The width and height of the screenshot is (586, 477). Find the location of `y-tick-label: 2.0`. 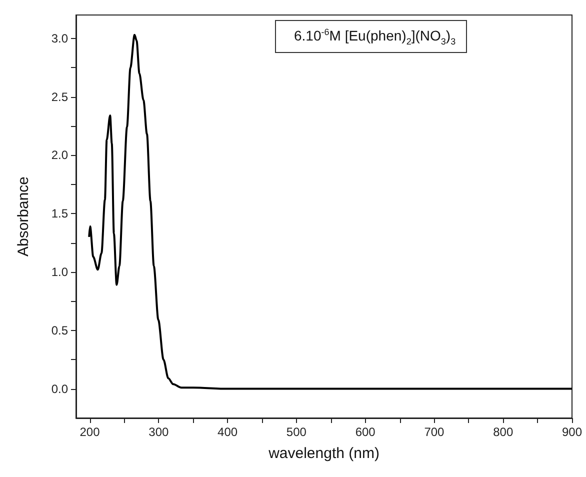

y-tick-label: 2.0 is located at coordinates (59, 155).